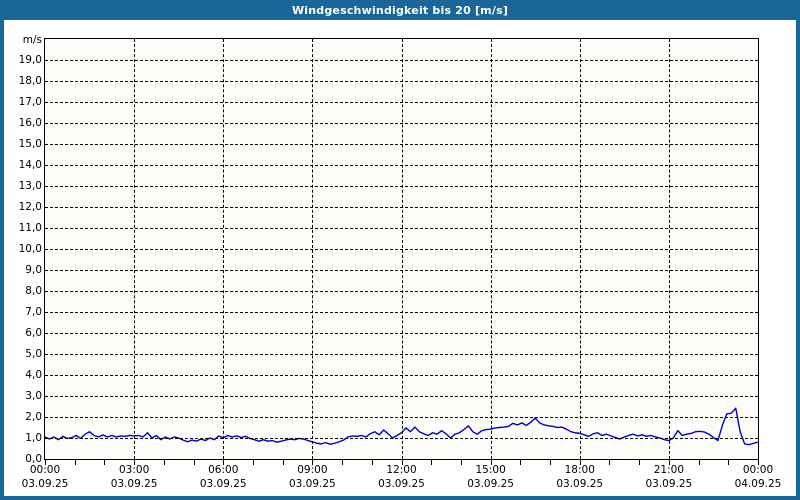 This screenshot has height=500, width=800. Describe the element at coordinates (33, 333) in the screenshot. I see `y-axis-tick-label: 6,0` at that location.